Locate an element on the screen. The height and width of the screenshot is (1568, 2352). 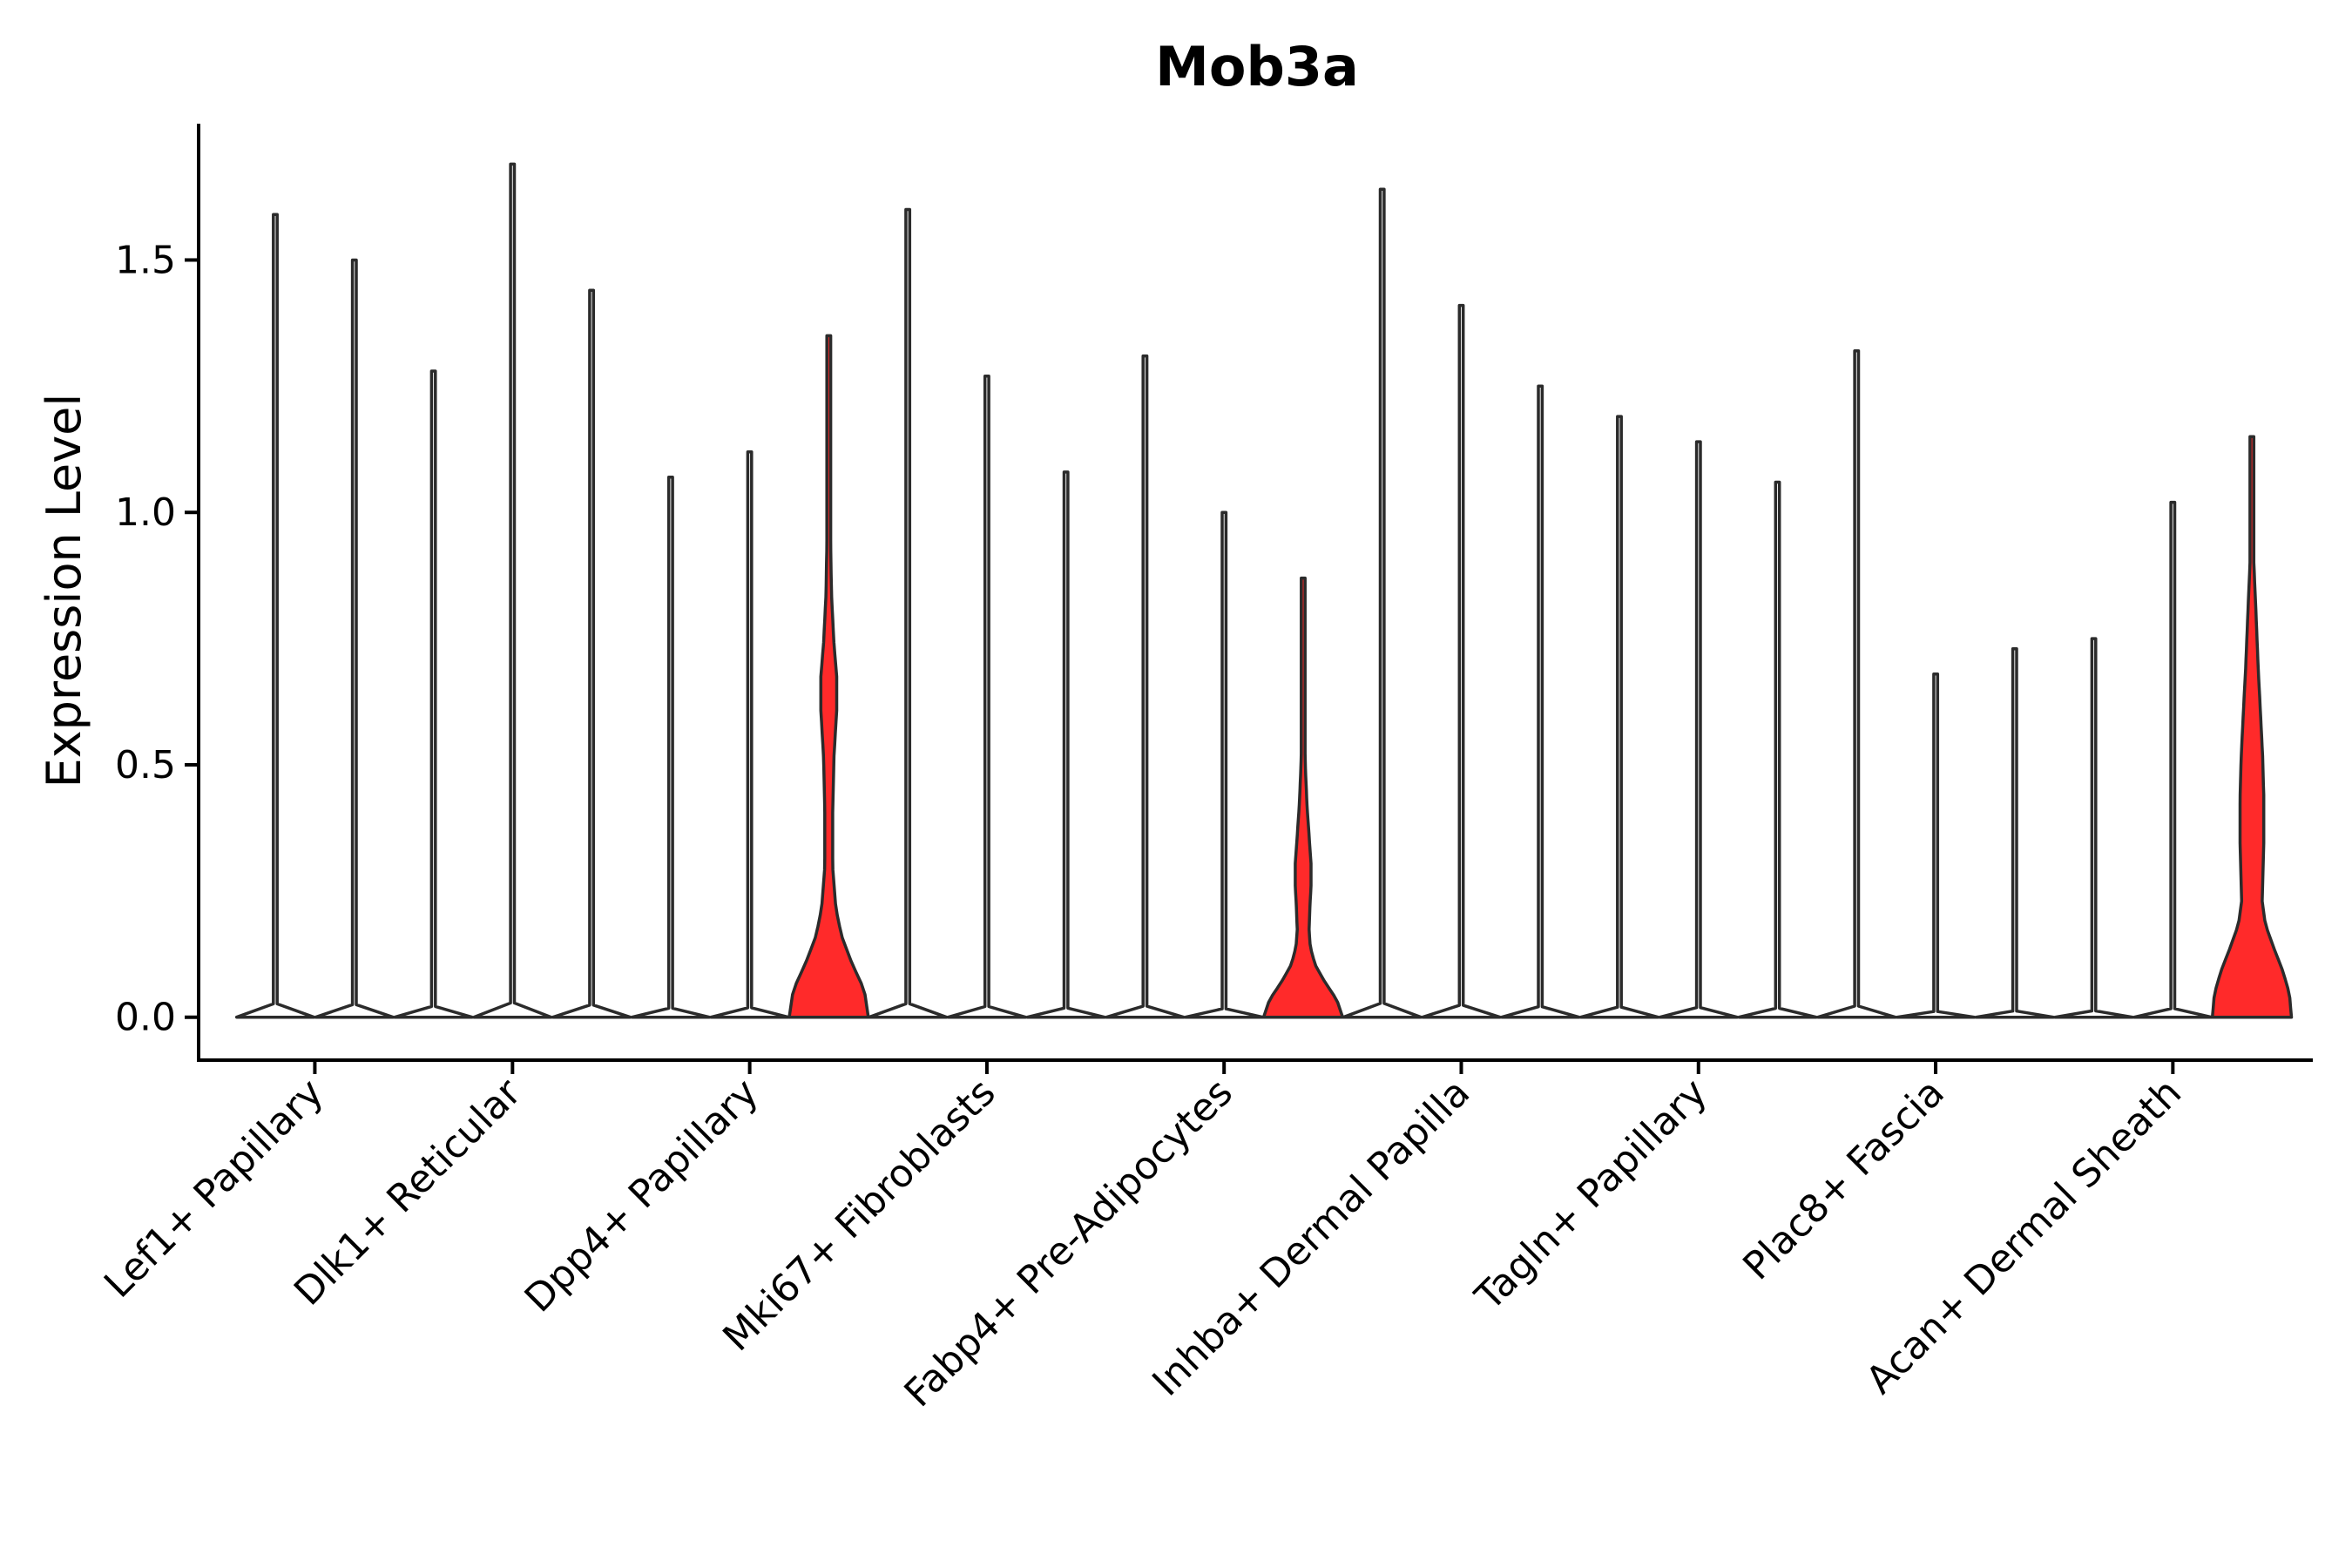
x-tick-label-7: Tagln+ Papillary is located at coordinates (1590, 1195).